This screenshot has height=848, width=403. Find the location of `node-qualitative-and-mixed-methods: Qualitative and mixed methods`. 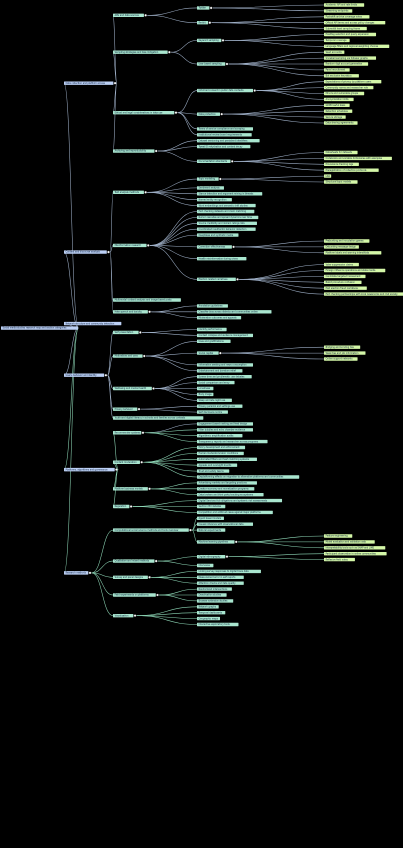

node-qualitative-and-mixed-methods: Qualitative and mixed methods is located at coordinates (135, 561).